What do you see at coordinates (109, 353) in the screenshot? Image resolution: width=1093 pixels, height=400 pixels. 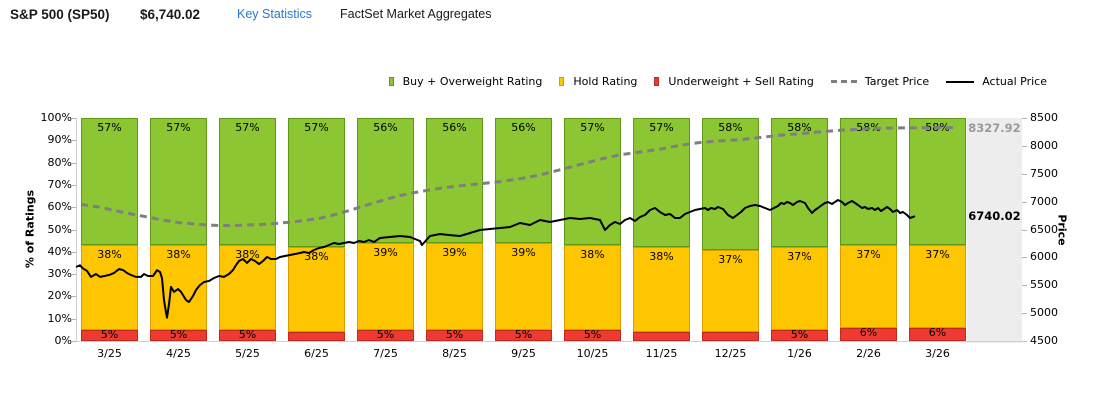 I see `x-axis-label: 3/25` at bounding box center [109, 353].